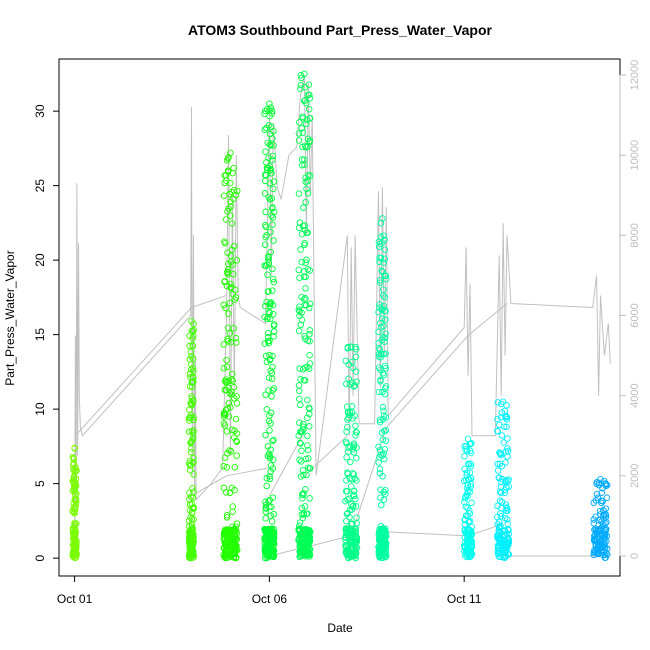 The width and height of the screenshot is (650, 650). I want to click on chart-title: ATOM3 Southbound Part_Press_Water_Vapor, so click(340, 30).